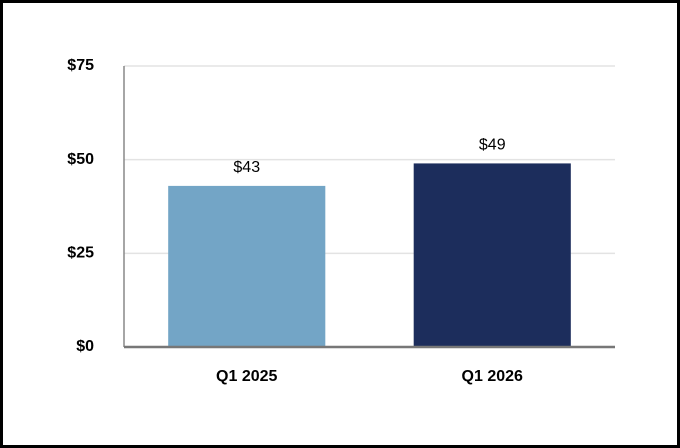 This screenshot has width=680, height=448. I want to click on y-tick-label: $0, so click(85, 346).